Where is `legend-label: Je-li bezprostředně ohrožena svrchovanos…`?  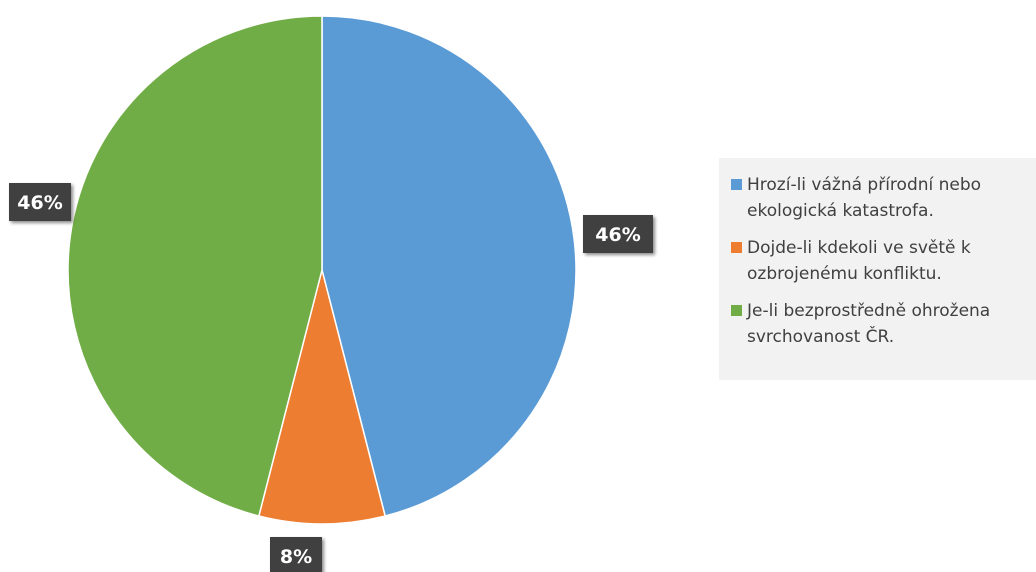
legend-label: Je-li bezprostředně ohrožena svrchovanos… is located at coordinates (869, 324).